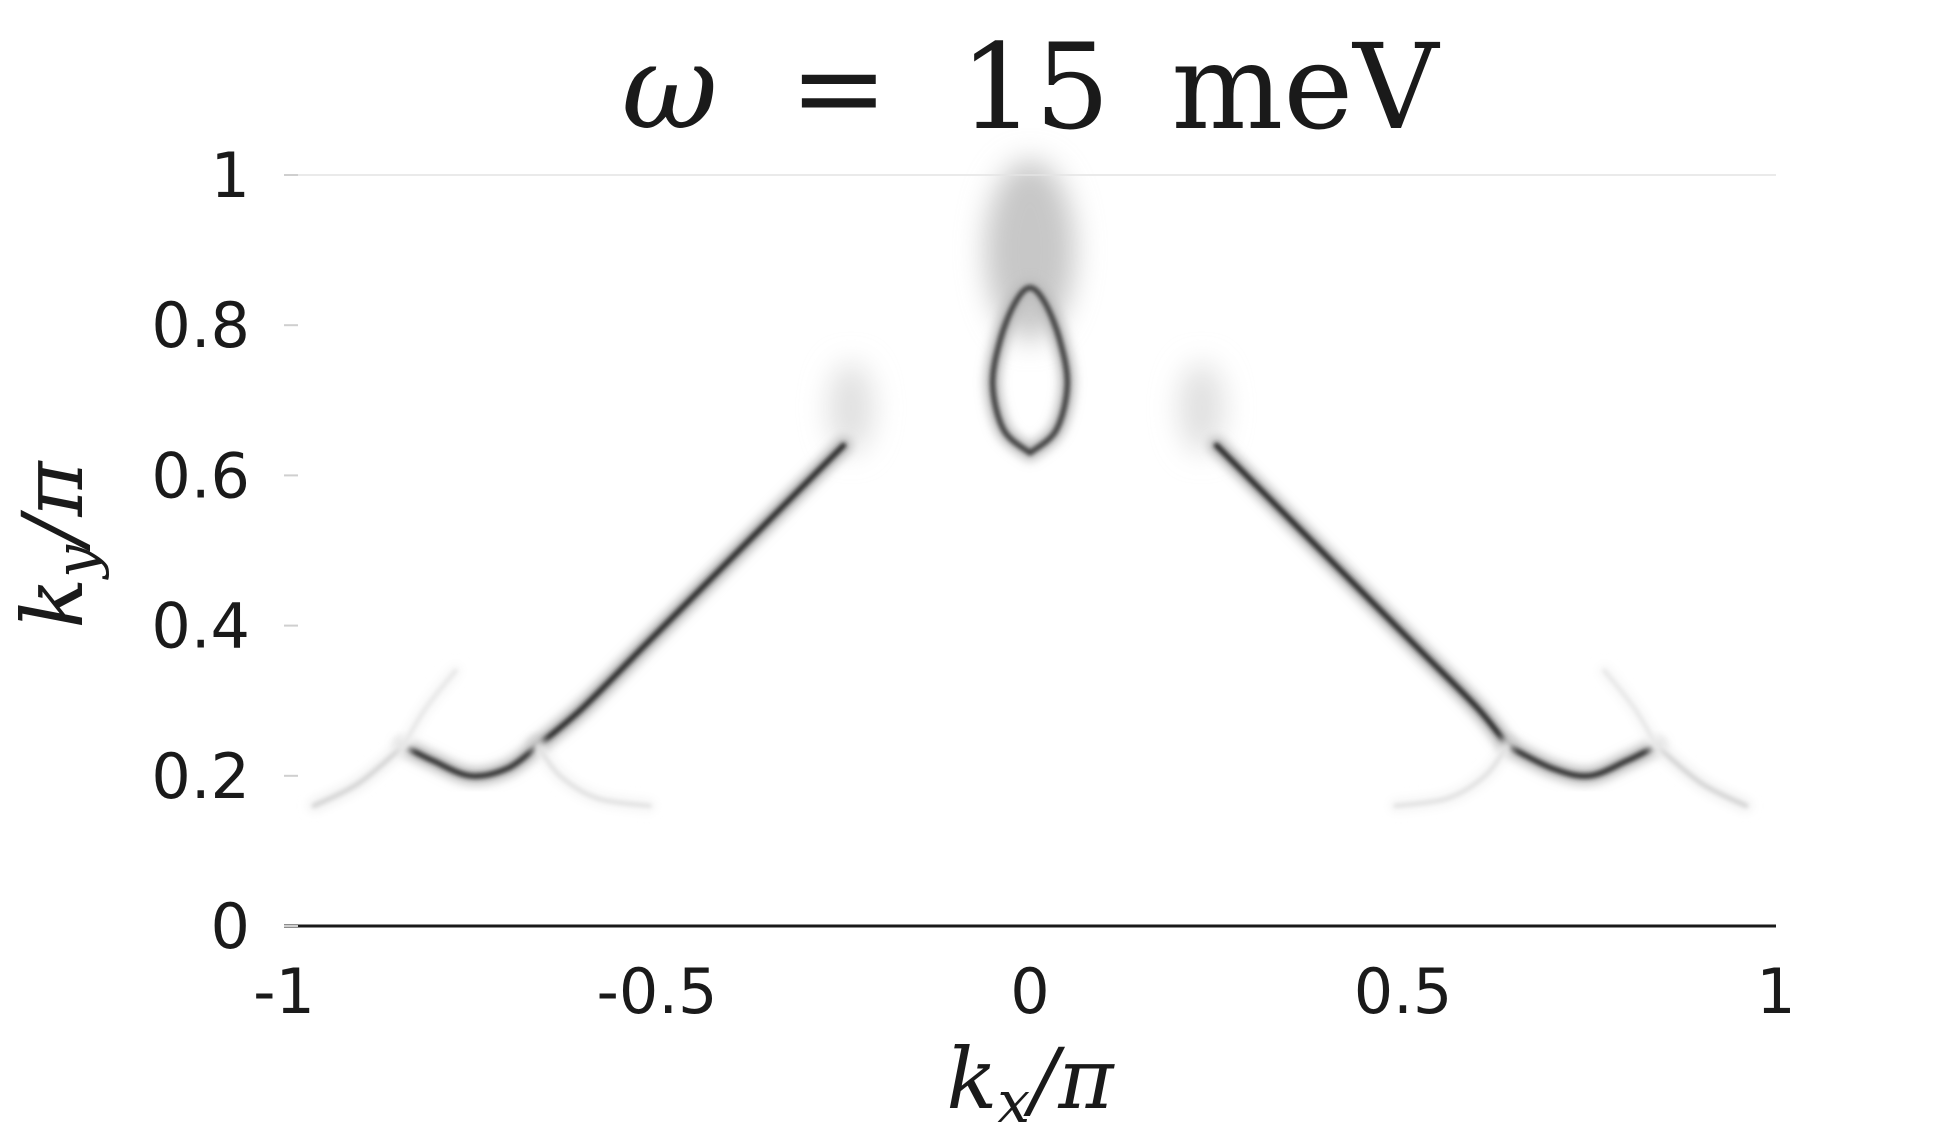  Describe the element at coordinates (971, 1079) in the screenshot. I see `x-axis-label-base: k` at that location.